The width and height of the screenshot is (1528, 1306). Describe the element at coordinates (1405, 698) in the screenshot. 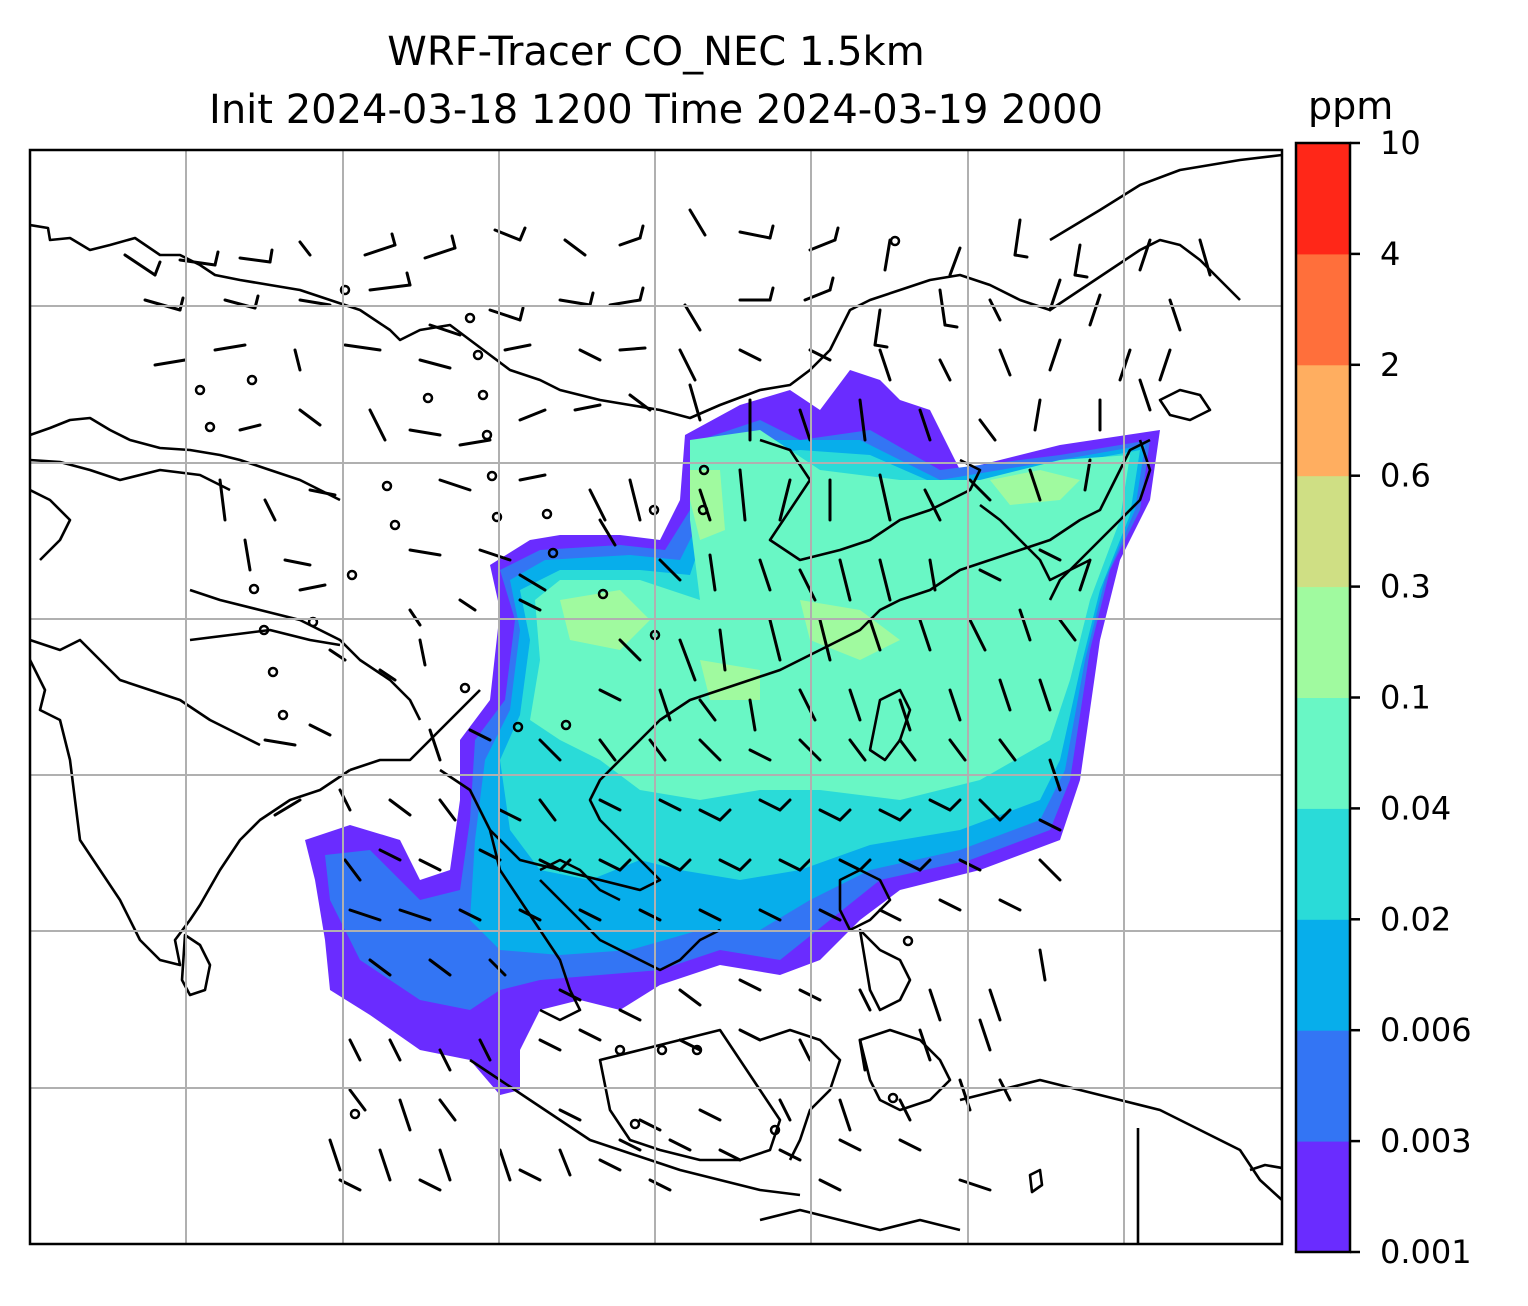

I see `colorbar-tick-label: 0.1` at that location.